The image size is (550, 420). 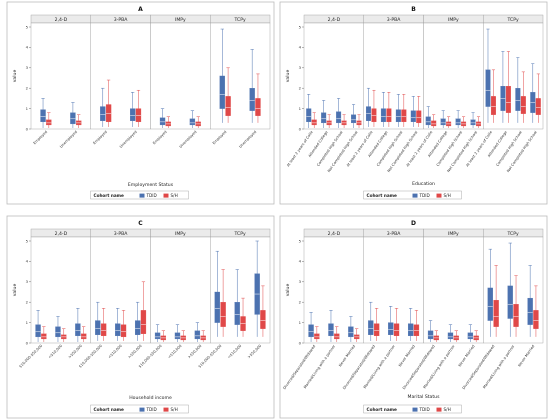 What do you see at coordinates (60, 290) in the screenshot?
I see `facet-plot-area` at bounding box center [60, 290].